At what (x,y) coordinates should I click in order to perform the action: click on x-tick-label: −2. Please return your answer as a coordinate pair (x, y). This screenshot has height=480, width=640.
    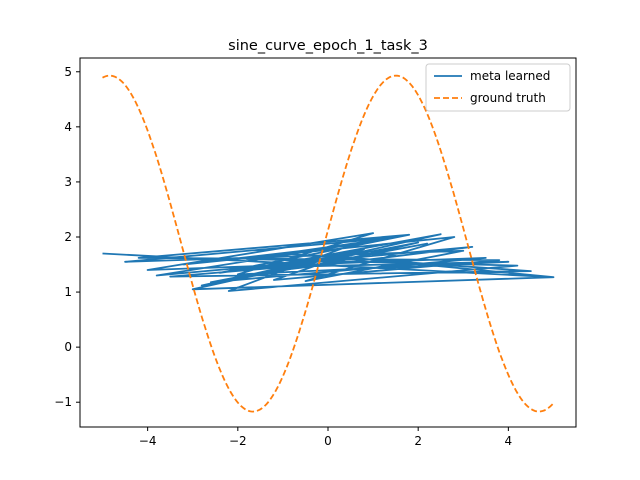
    Looking at the image, I should click on (238, 441).